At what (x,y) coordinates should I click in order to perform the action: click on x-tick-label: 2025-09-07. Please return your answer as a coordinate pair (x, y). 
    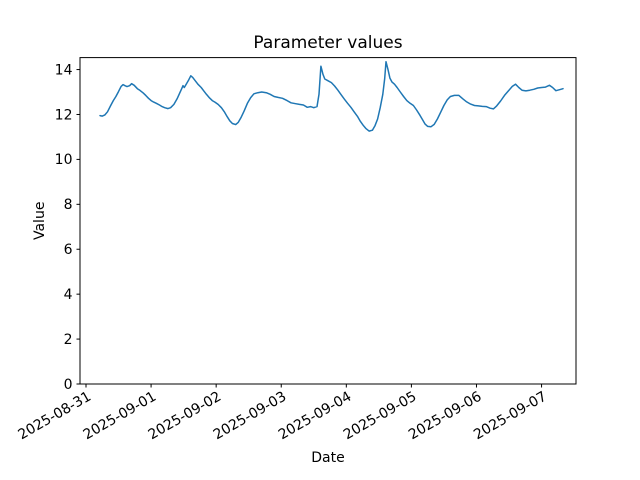
    Looking at the image, I should click on (510, 416).